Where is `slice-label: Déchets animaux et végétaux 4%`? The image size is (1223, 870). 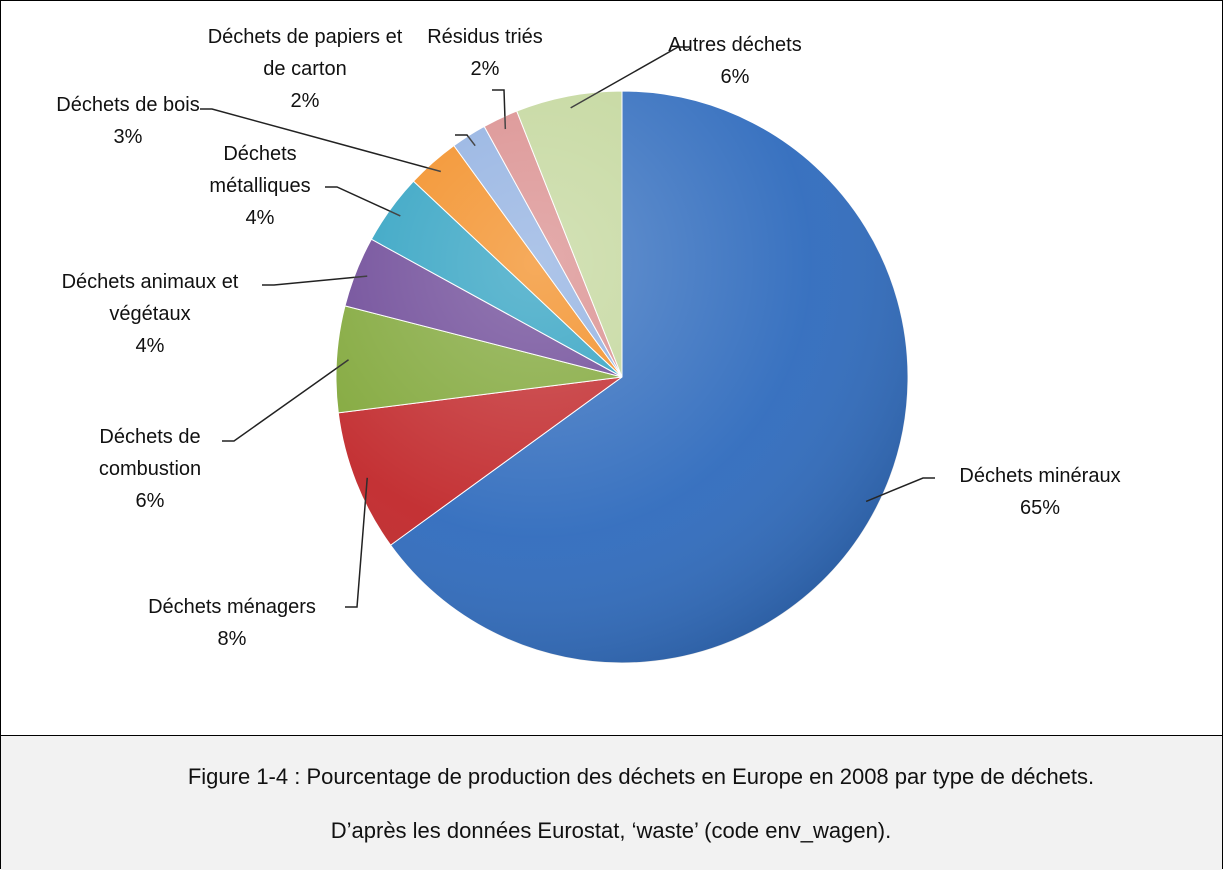
slice-label: Déchets animaux et végétaux 4% is located at coordinates (150, 314).